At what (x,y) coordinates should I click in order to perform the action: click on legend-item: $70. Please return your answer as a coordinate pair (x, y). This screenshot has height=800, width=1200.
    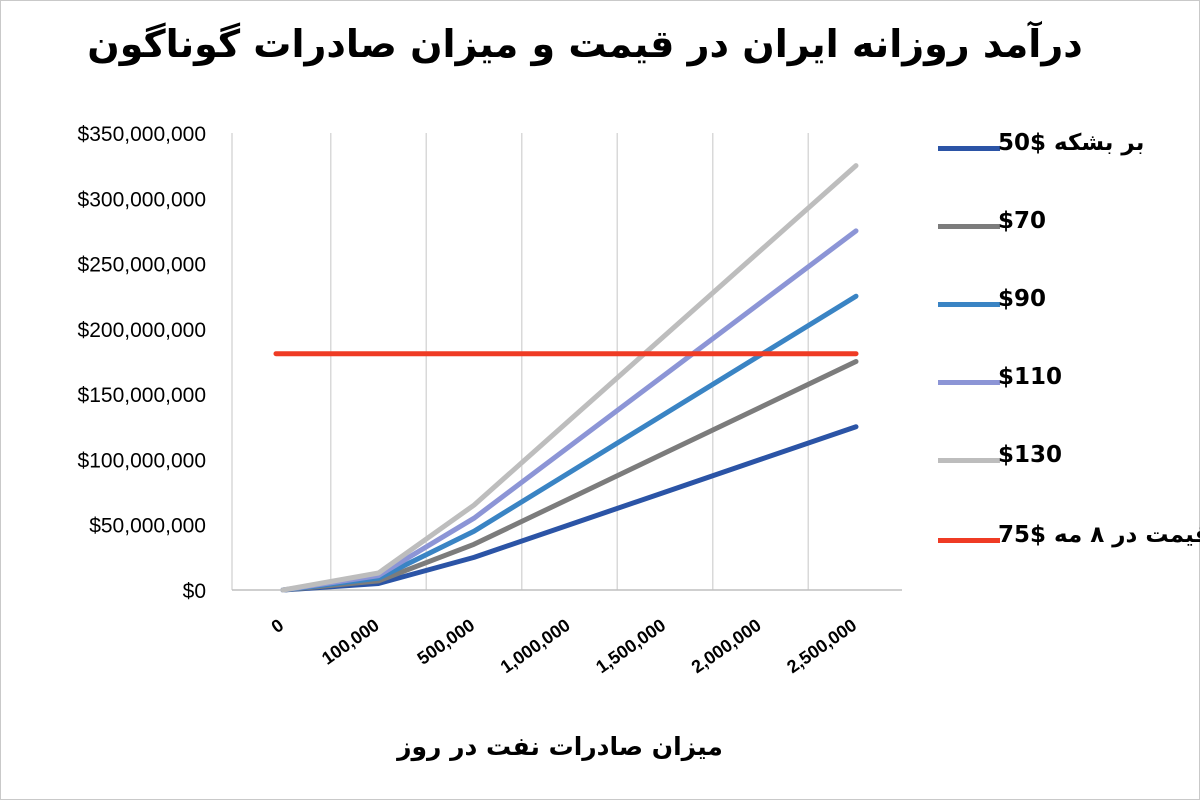
    Looking at the image, I should click on (1069, 226).